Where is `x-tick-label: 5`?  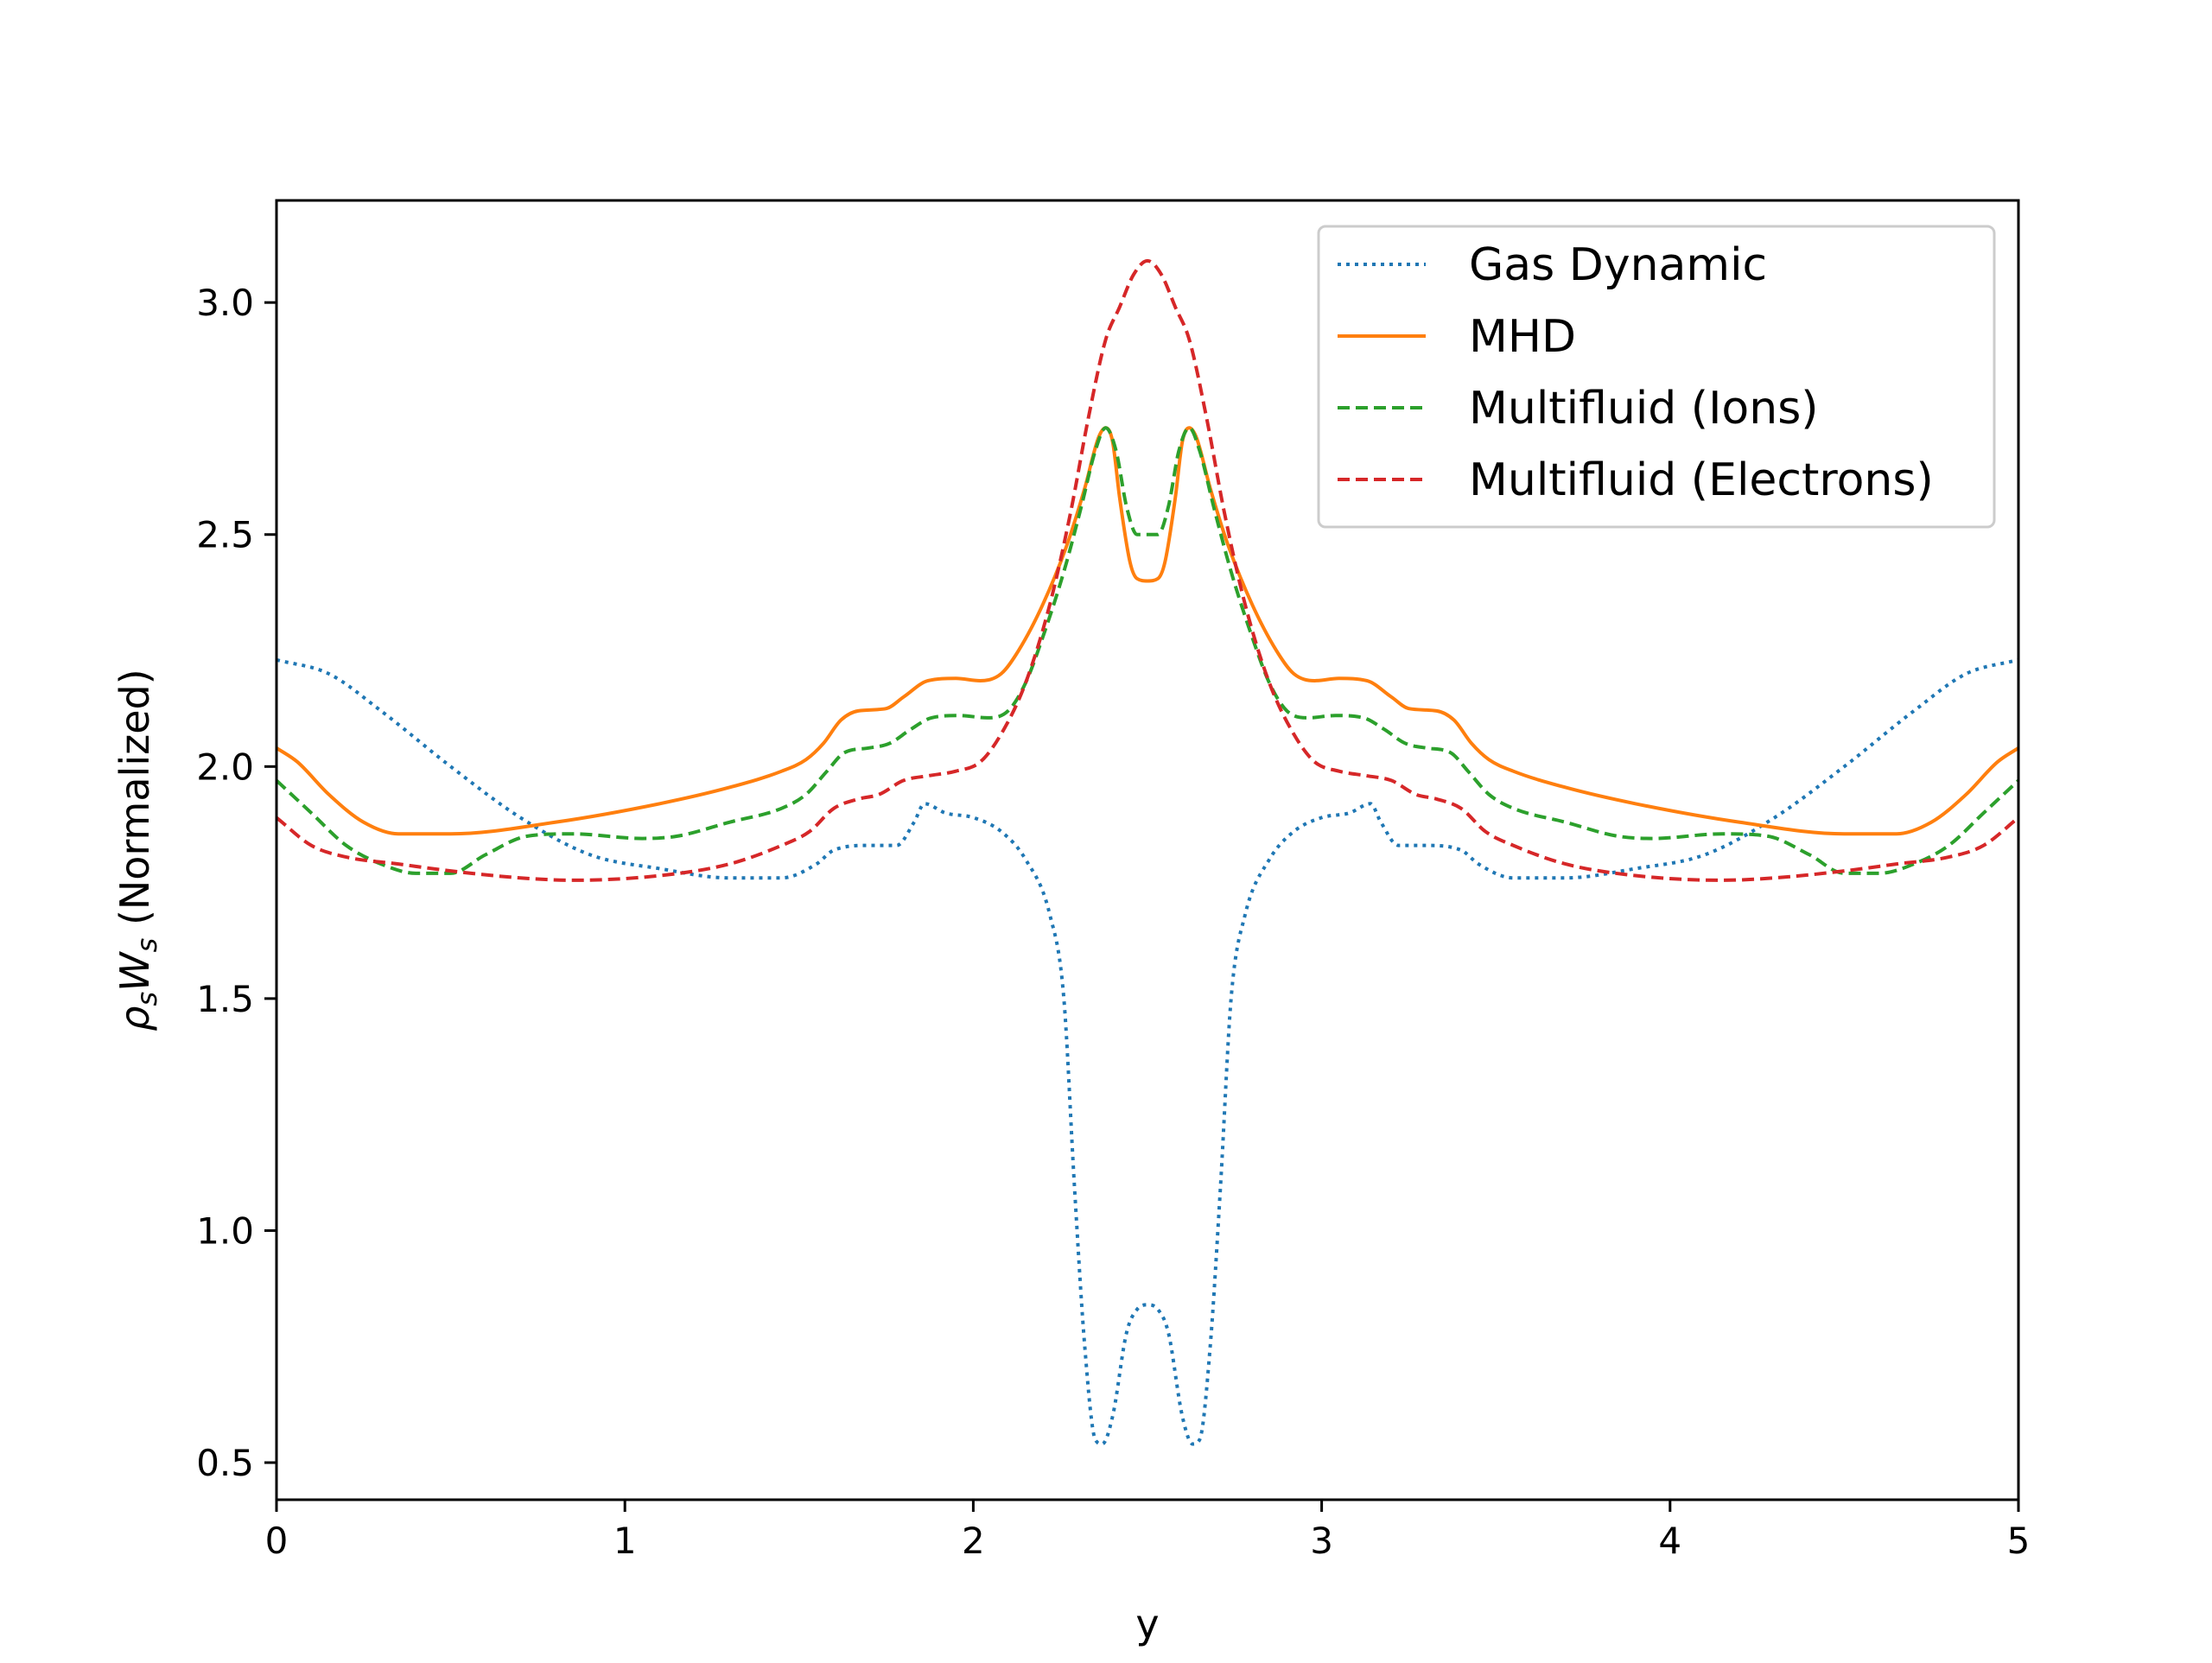 x-tick-label: 5 is located at coordinates (2019, 1541).